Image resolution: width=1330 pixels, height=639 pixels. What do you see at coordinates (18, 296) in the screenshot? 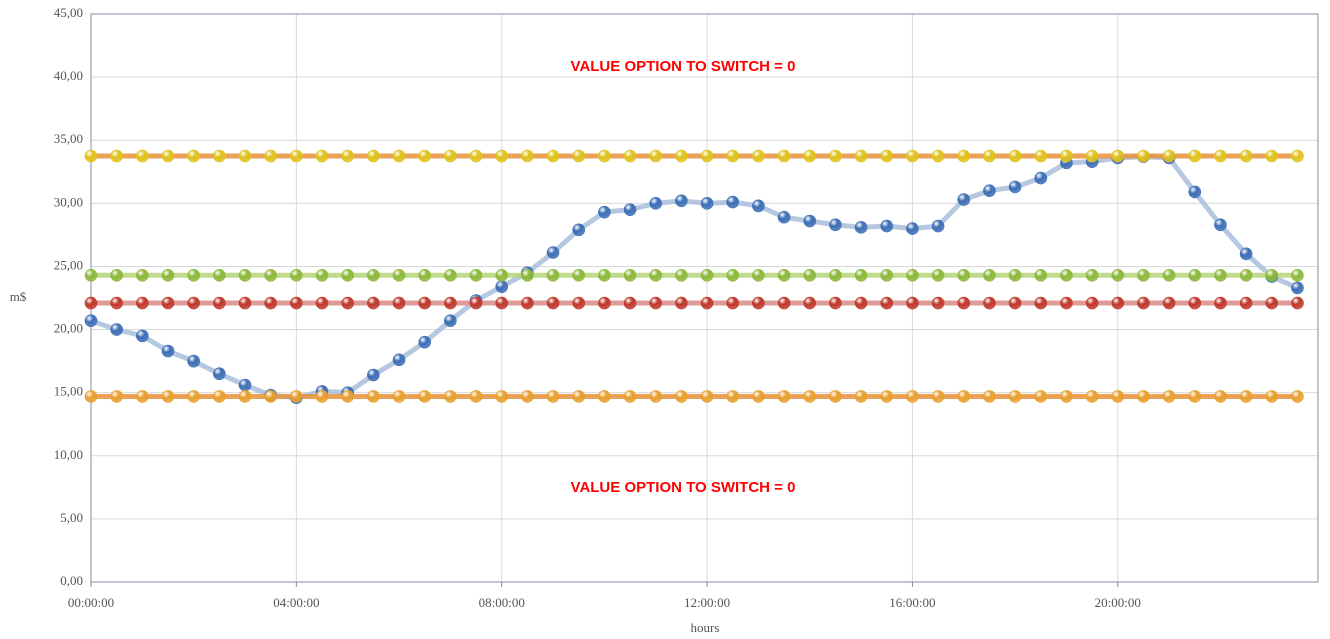
I see `y-axis-label: m$` at bounding box center [18, 296].